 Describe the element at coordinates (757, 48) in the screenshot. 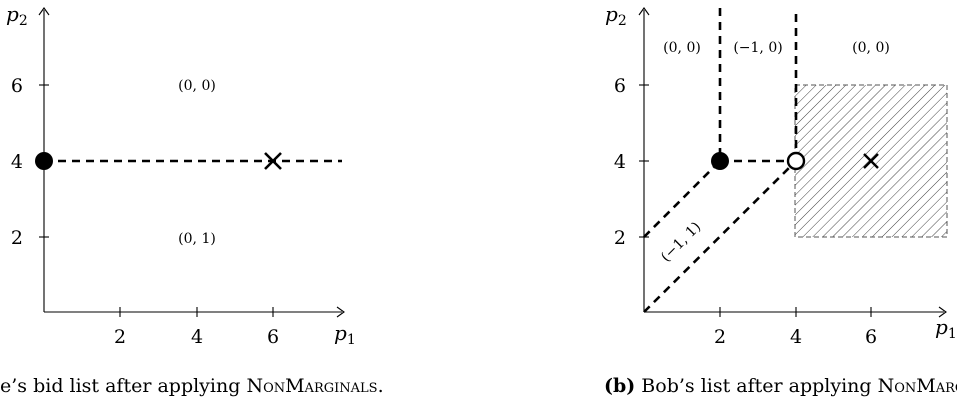

I see `region-label: (−1, 0)` at that location.